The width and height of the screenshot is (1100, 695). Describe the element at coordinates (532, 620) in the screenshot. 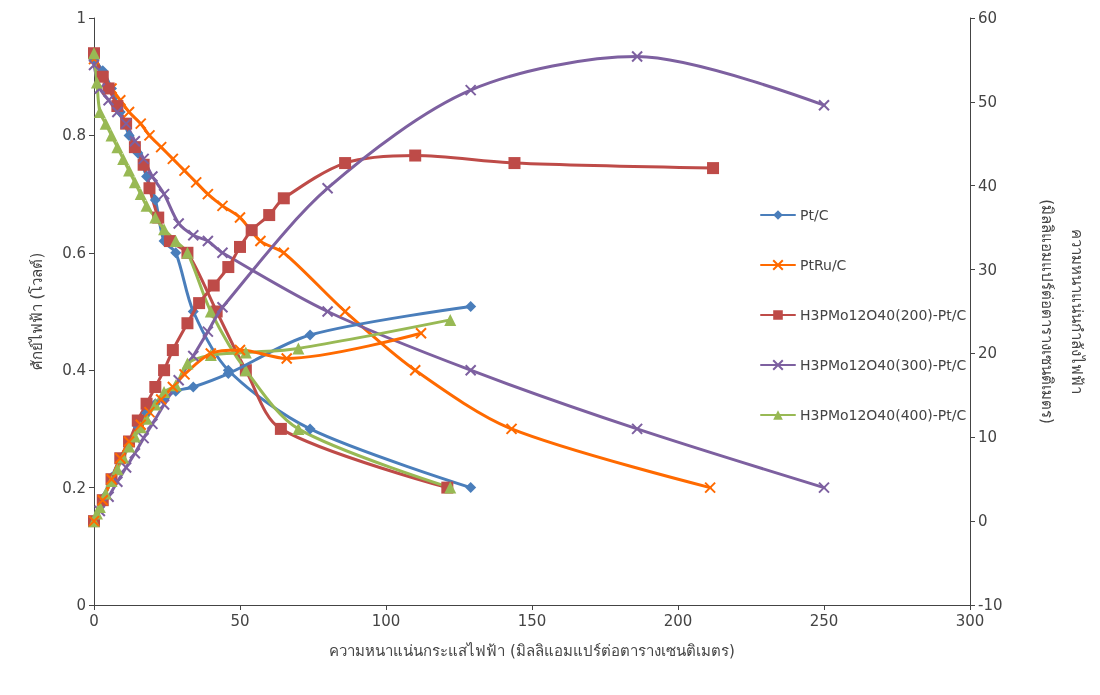

I see `x-tick-label: 150` at that location.